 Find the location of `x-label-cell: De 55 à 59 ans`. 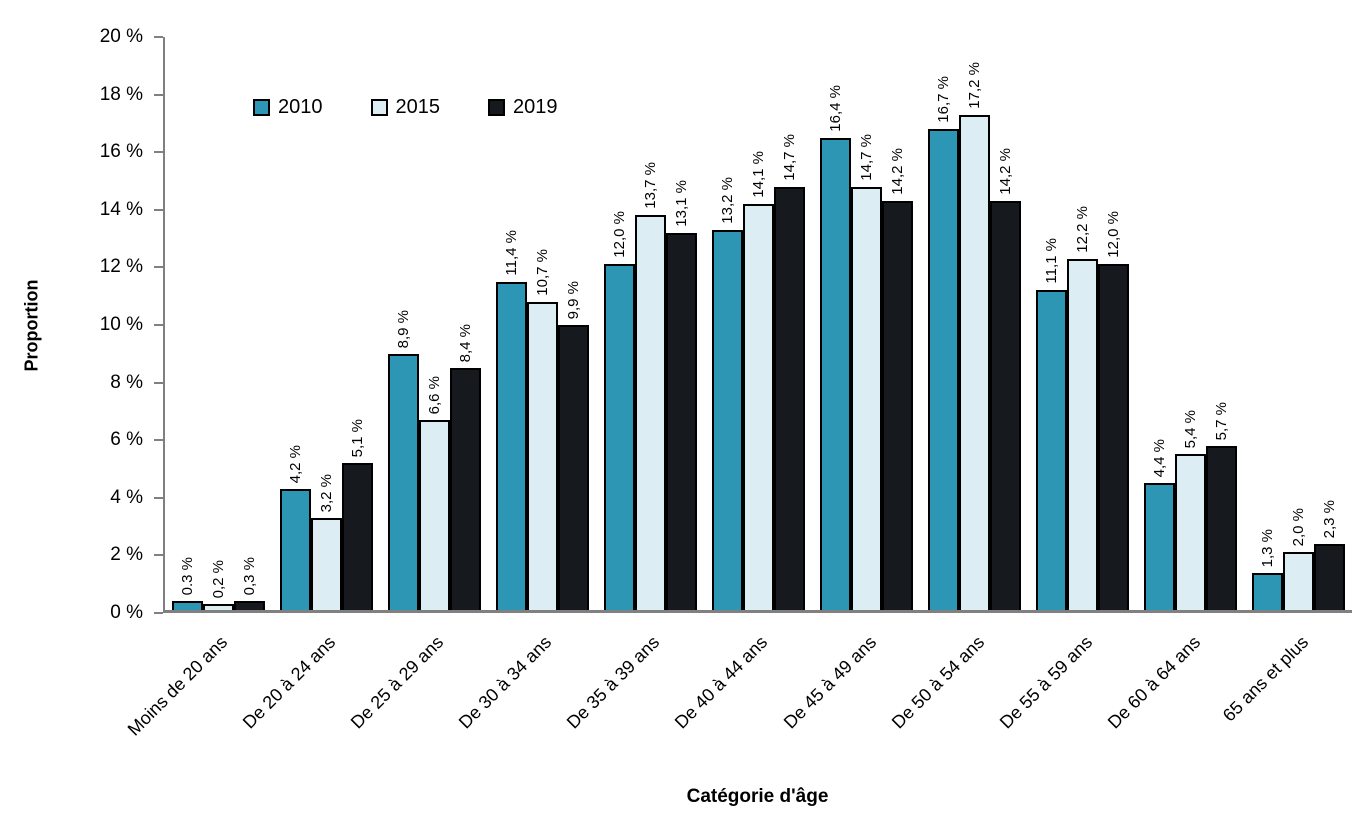

x-label-cell: De 55 à 59 ans is located at coordinates (1065, 698).